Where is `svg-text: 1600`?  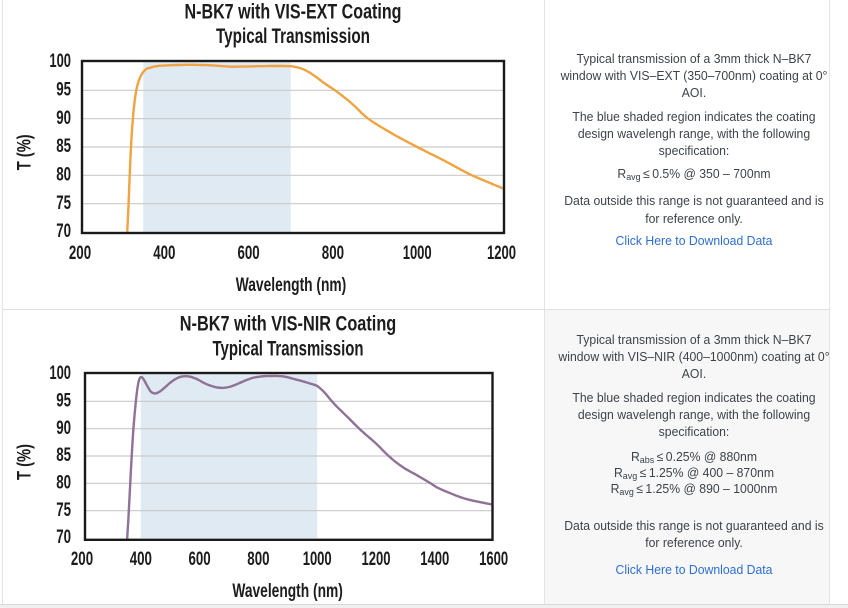 svg-text: 1600 is located at coordinates (493, 559).